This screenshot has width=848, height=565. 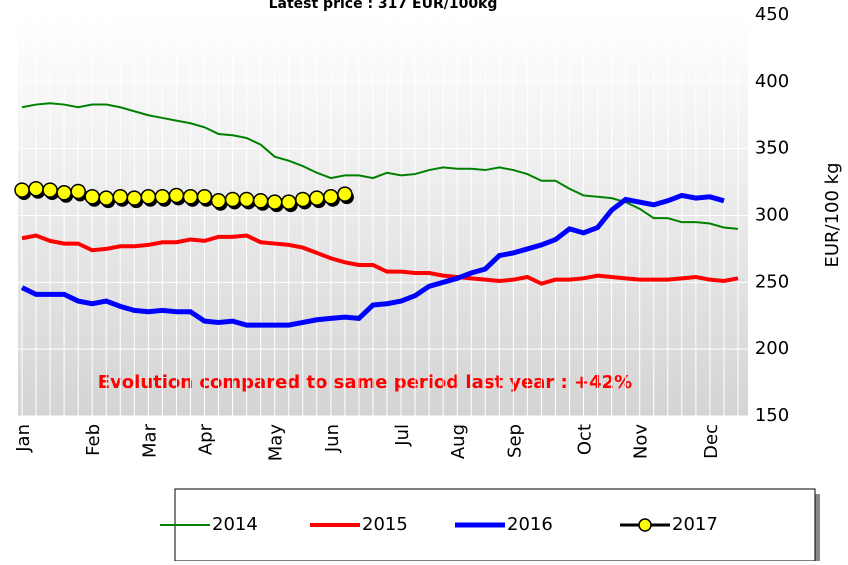 I want to click on chart-title: Latest price : 317 EUR/100kg, so click(x=383, y=6).